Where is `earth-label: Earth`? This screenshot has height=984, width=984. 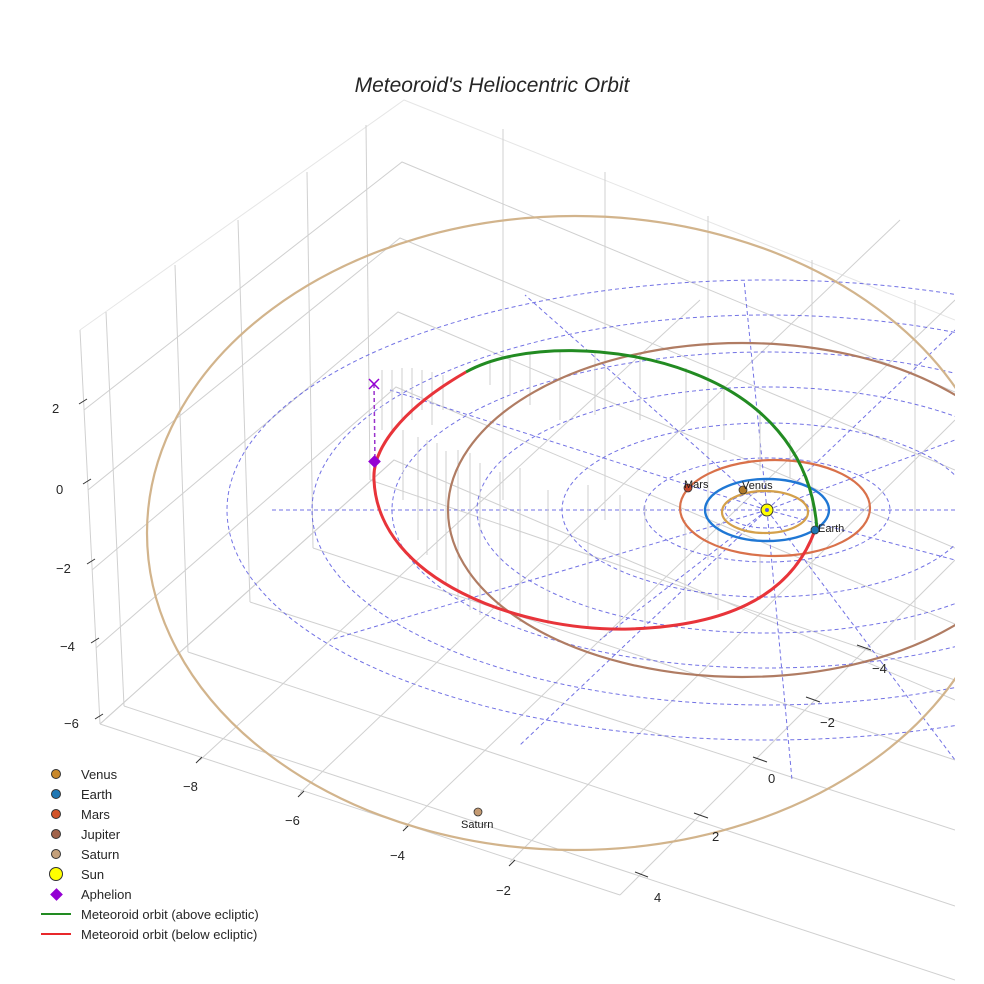 earth-label: Earth is located at coordinates (831, 529).